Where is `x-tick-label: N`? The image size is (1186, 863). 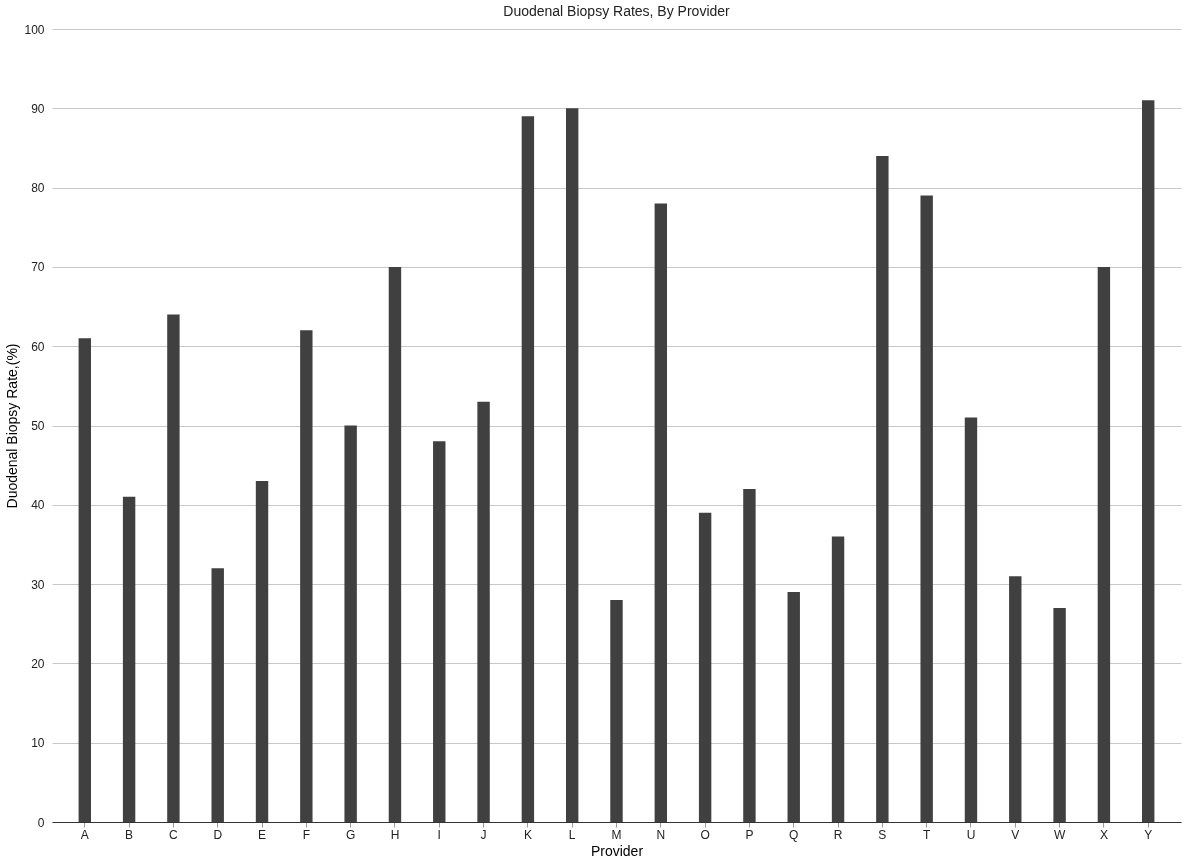 x-tick-label: N is located at coordinates (661, 834).